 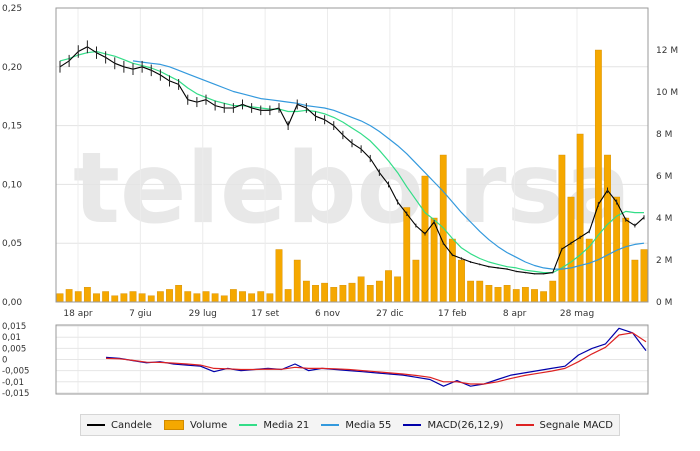 I want to click on legend-item-media-55: Media 55, so click(x=356, y=425).